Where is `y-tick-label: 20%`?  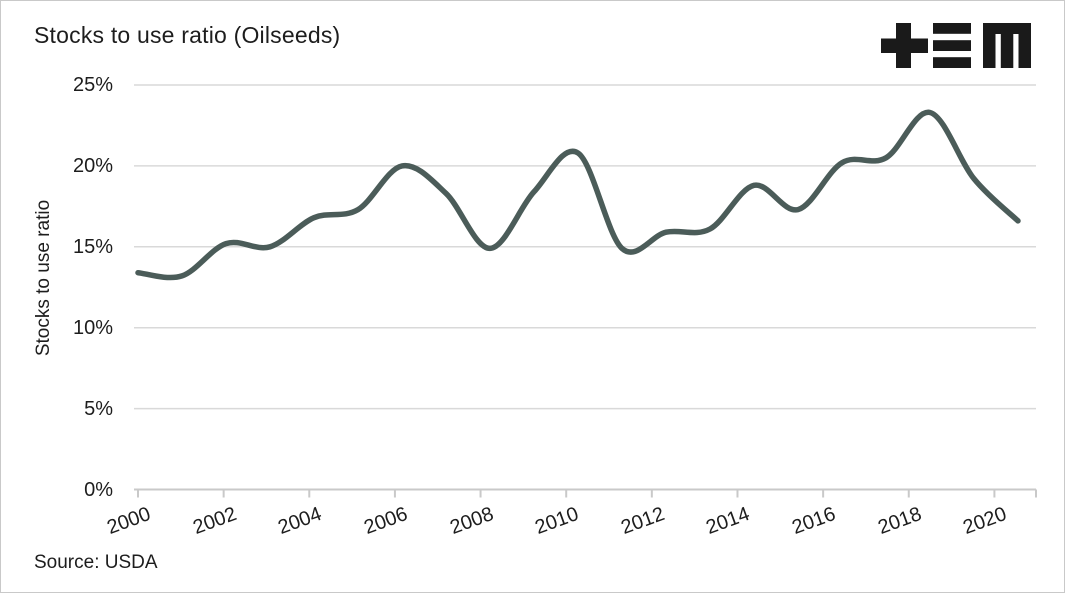 y-tick-label: 20% is located at coordinates (92, 165).